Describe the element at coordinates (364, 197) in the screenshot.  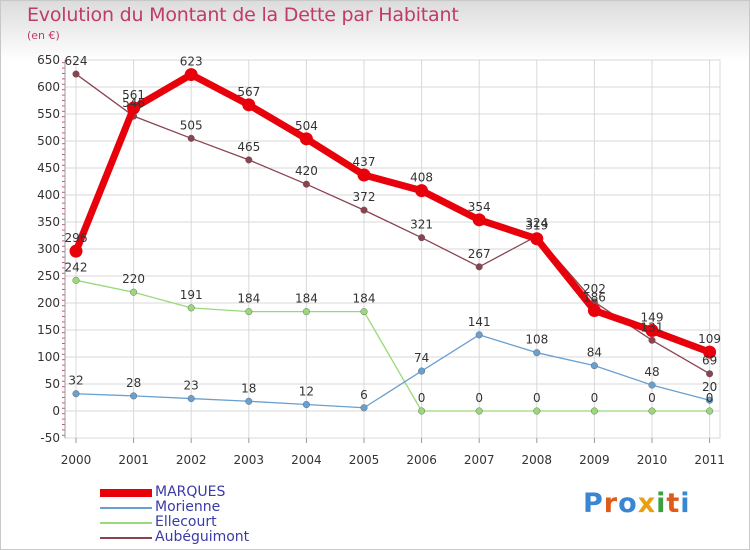
I see `data-label: 372` at that location.